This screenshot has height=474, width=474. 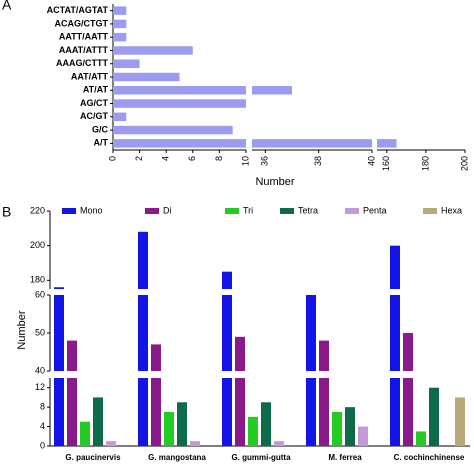 What do you see at coordinates (7, 6) in the screenshot?
I see `panel-label: A` at bounding box center [7, 6].